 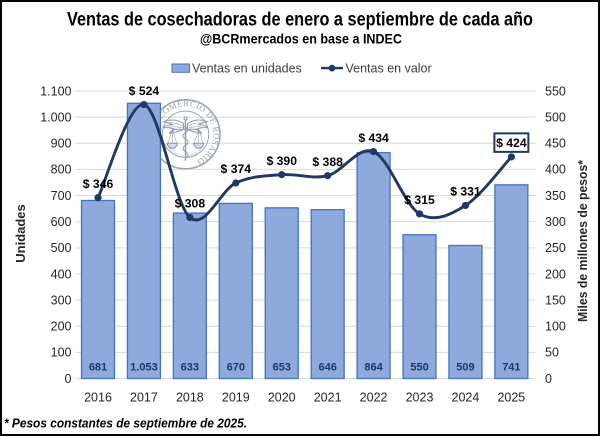 What do you see at coordinates (301, 39) in the screenshot?
I see `svg-text: @BCRmercados en base a INDEC` at bounding box center [301, 39].